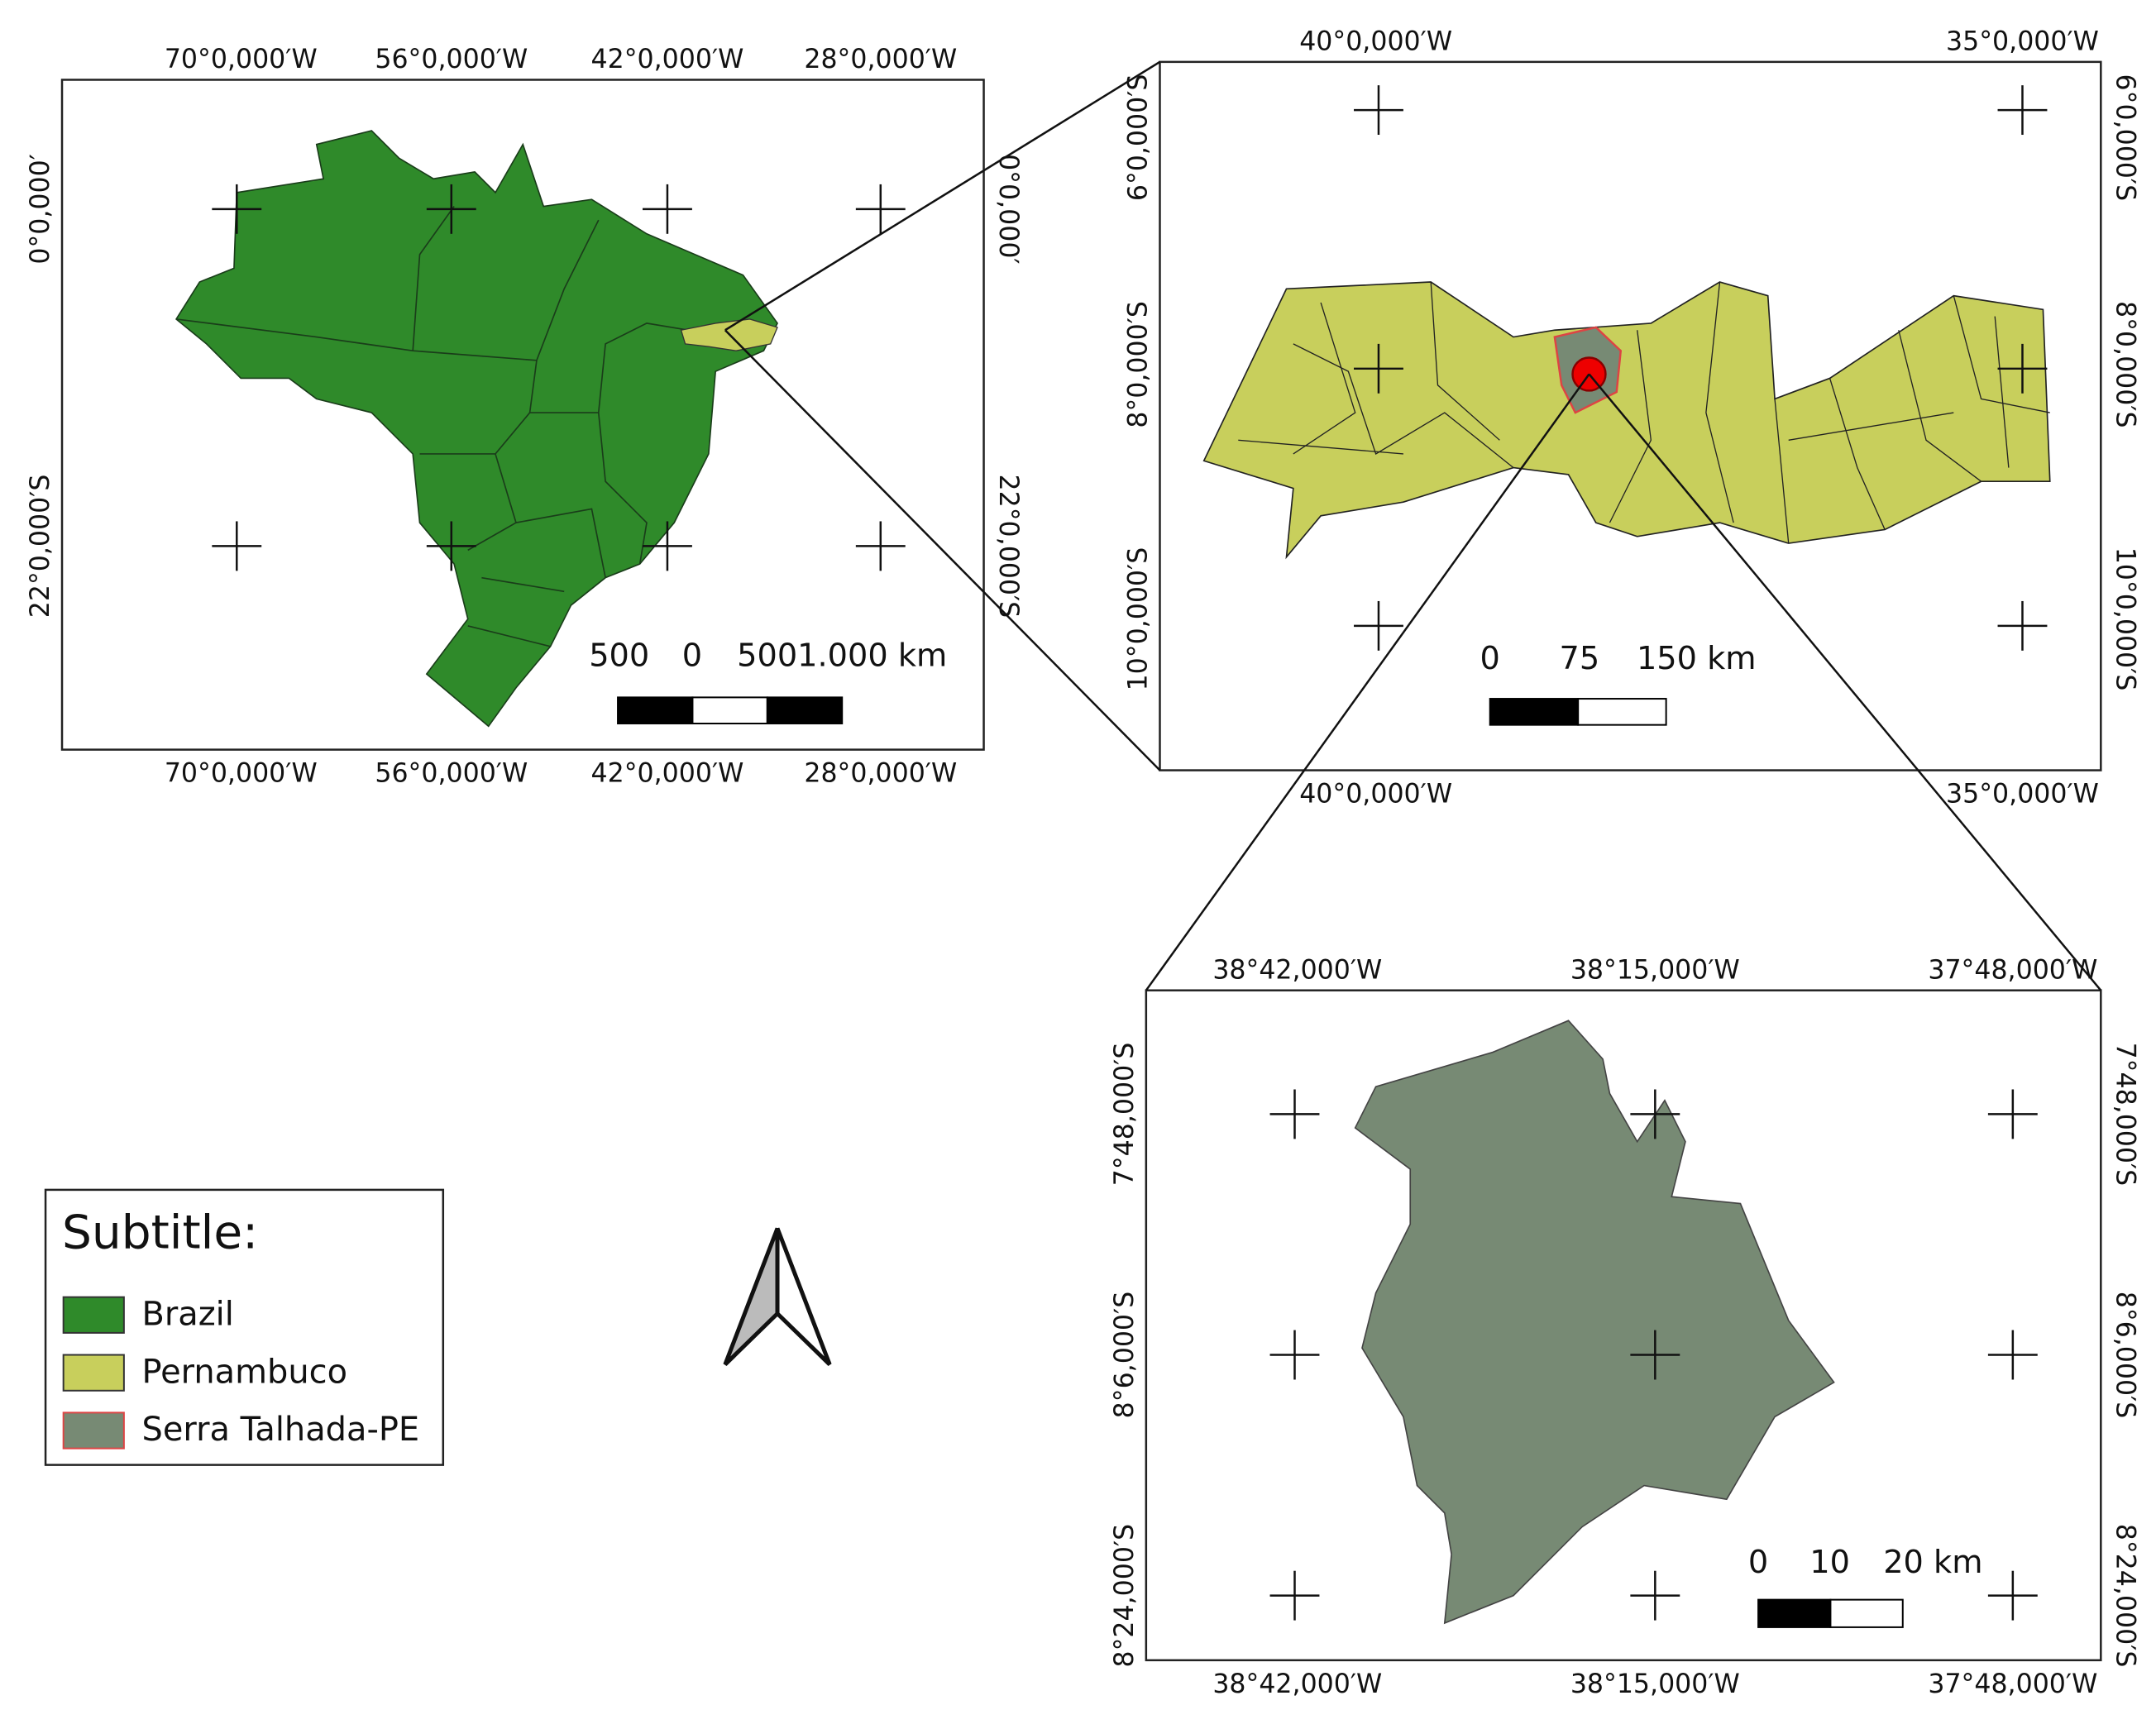 Image resolution: width=2156 pixels, height=1729 pixels. What do you see at coordinates (160, 1232) in the screenshot?
I see `legend-title: Subtitle:` at bounding box center [160, 1232].